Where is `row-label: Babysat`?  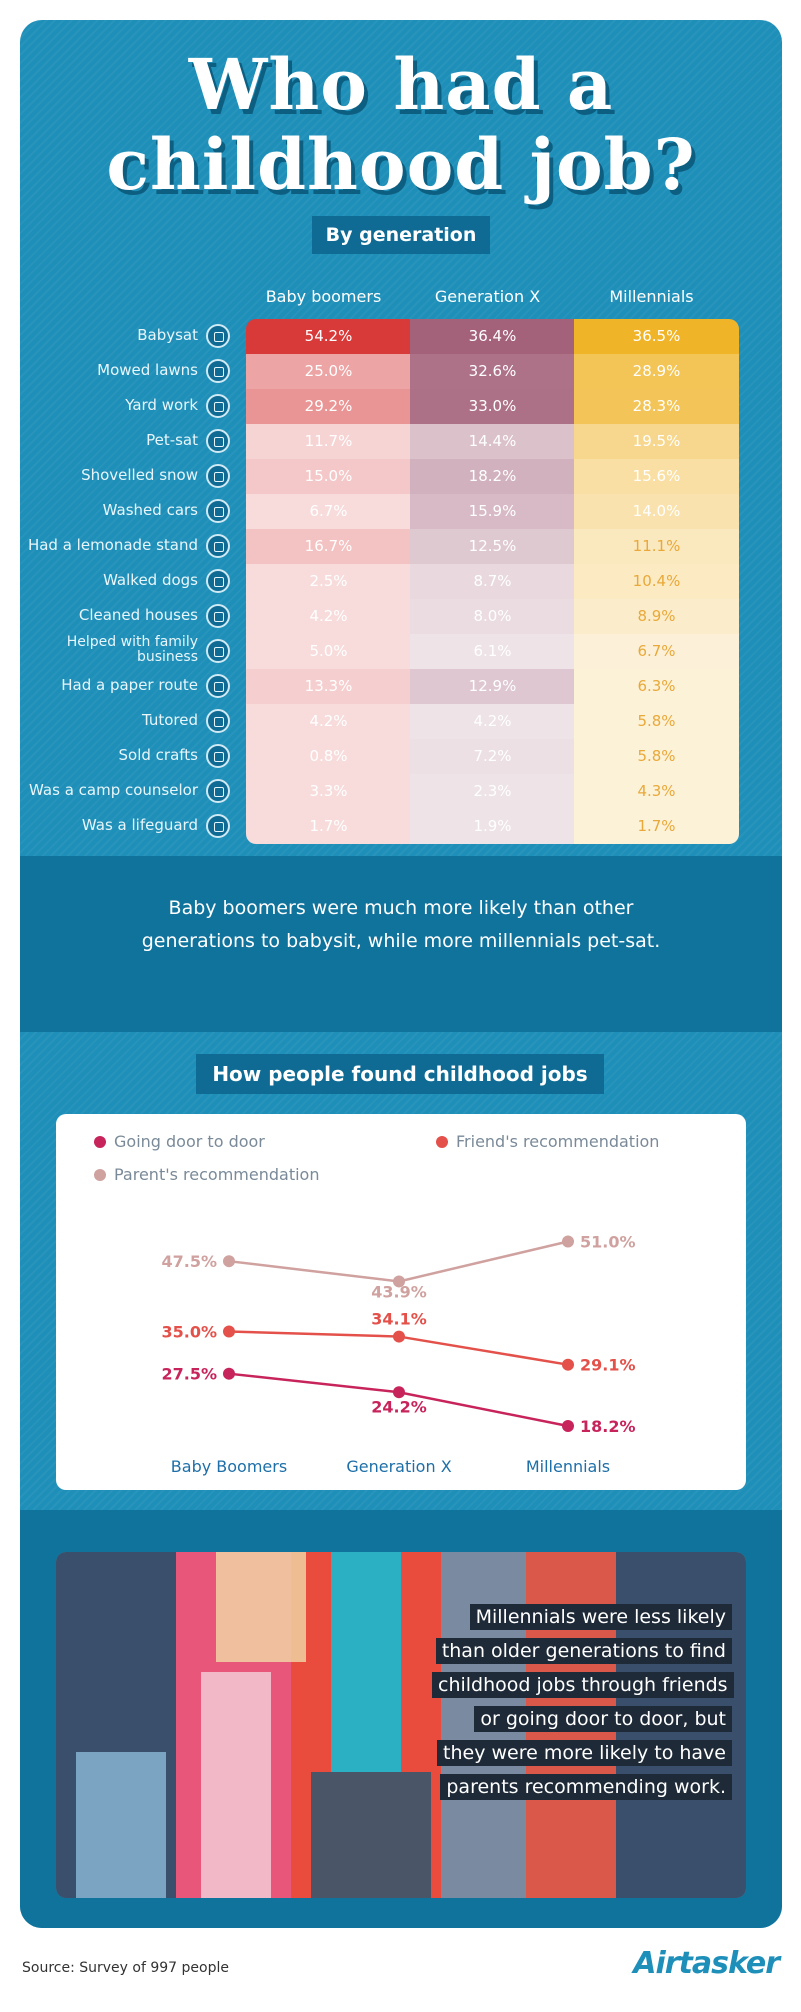
row-label: Babysat is located at coordinates (167, 335).